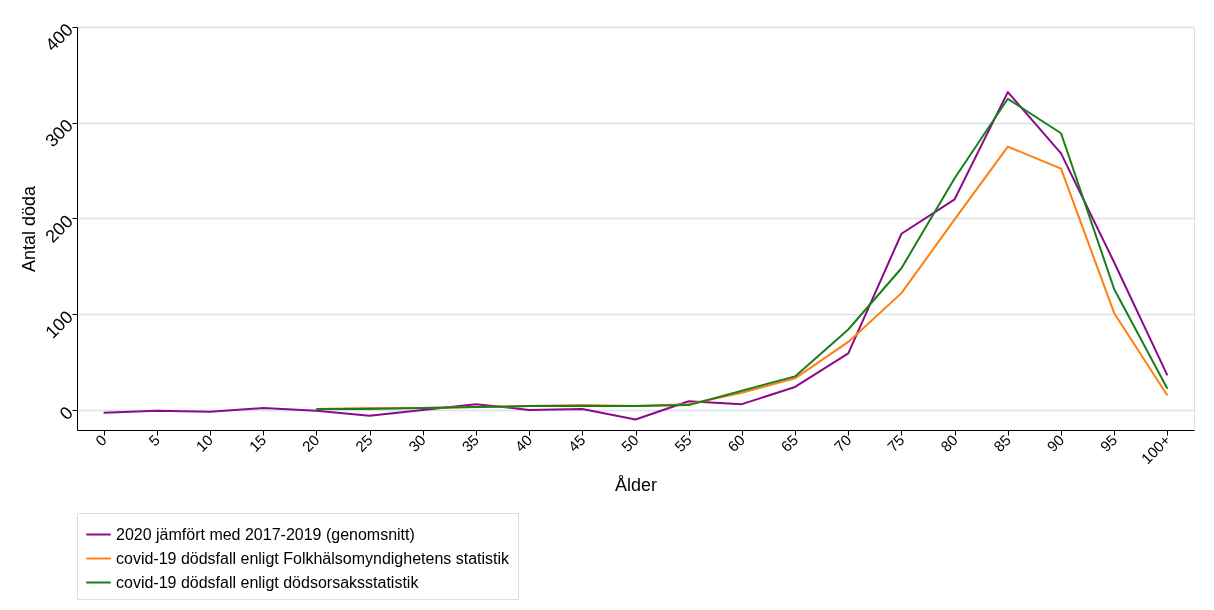  Describe the element at coordinates (523, 443) in the screenshot. I see `x-tick-label: 40` at that location.